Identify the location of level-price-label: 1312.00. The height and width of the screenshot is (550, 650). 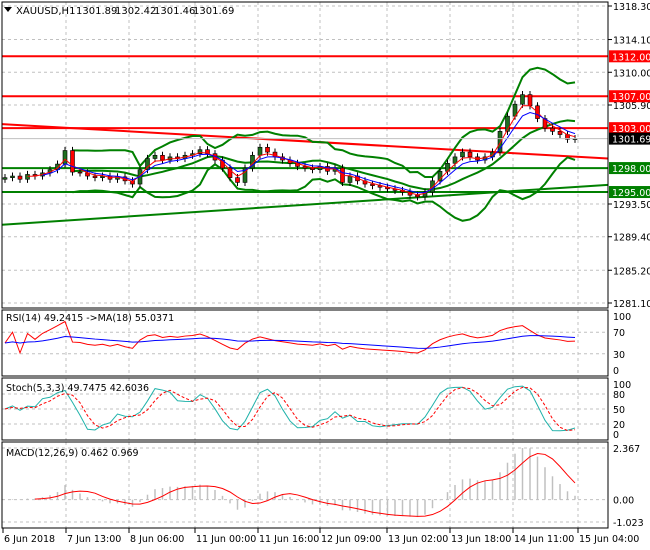
(631, 57).